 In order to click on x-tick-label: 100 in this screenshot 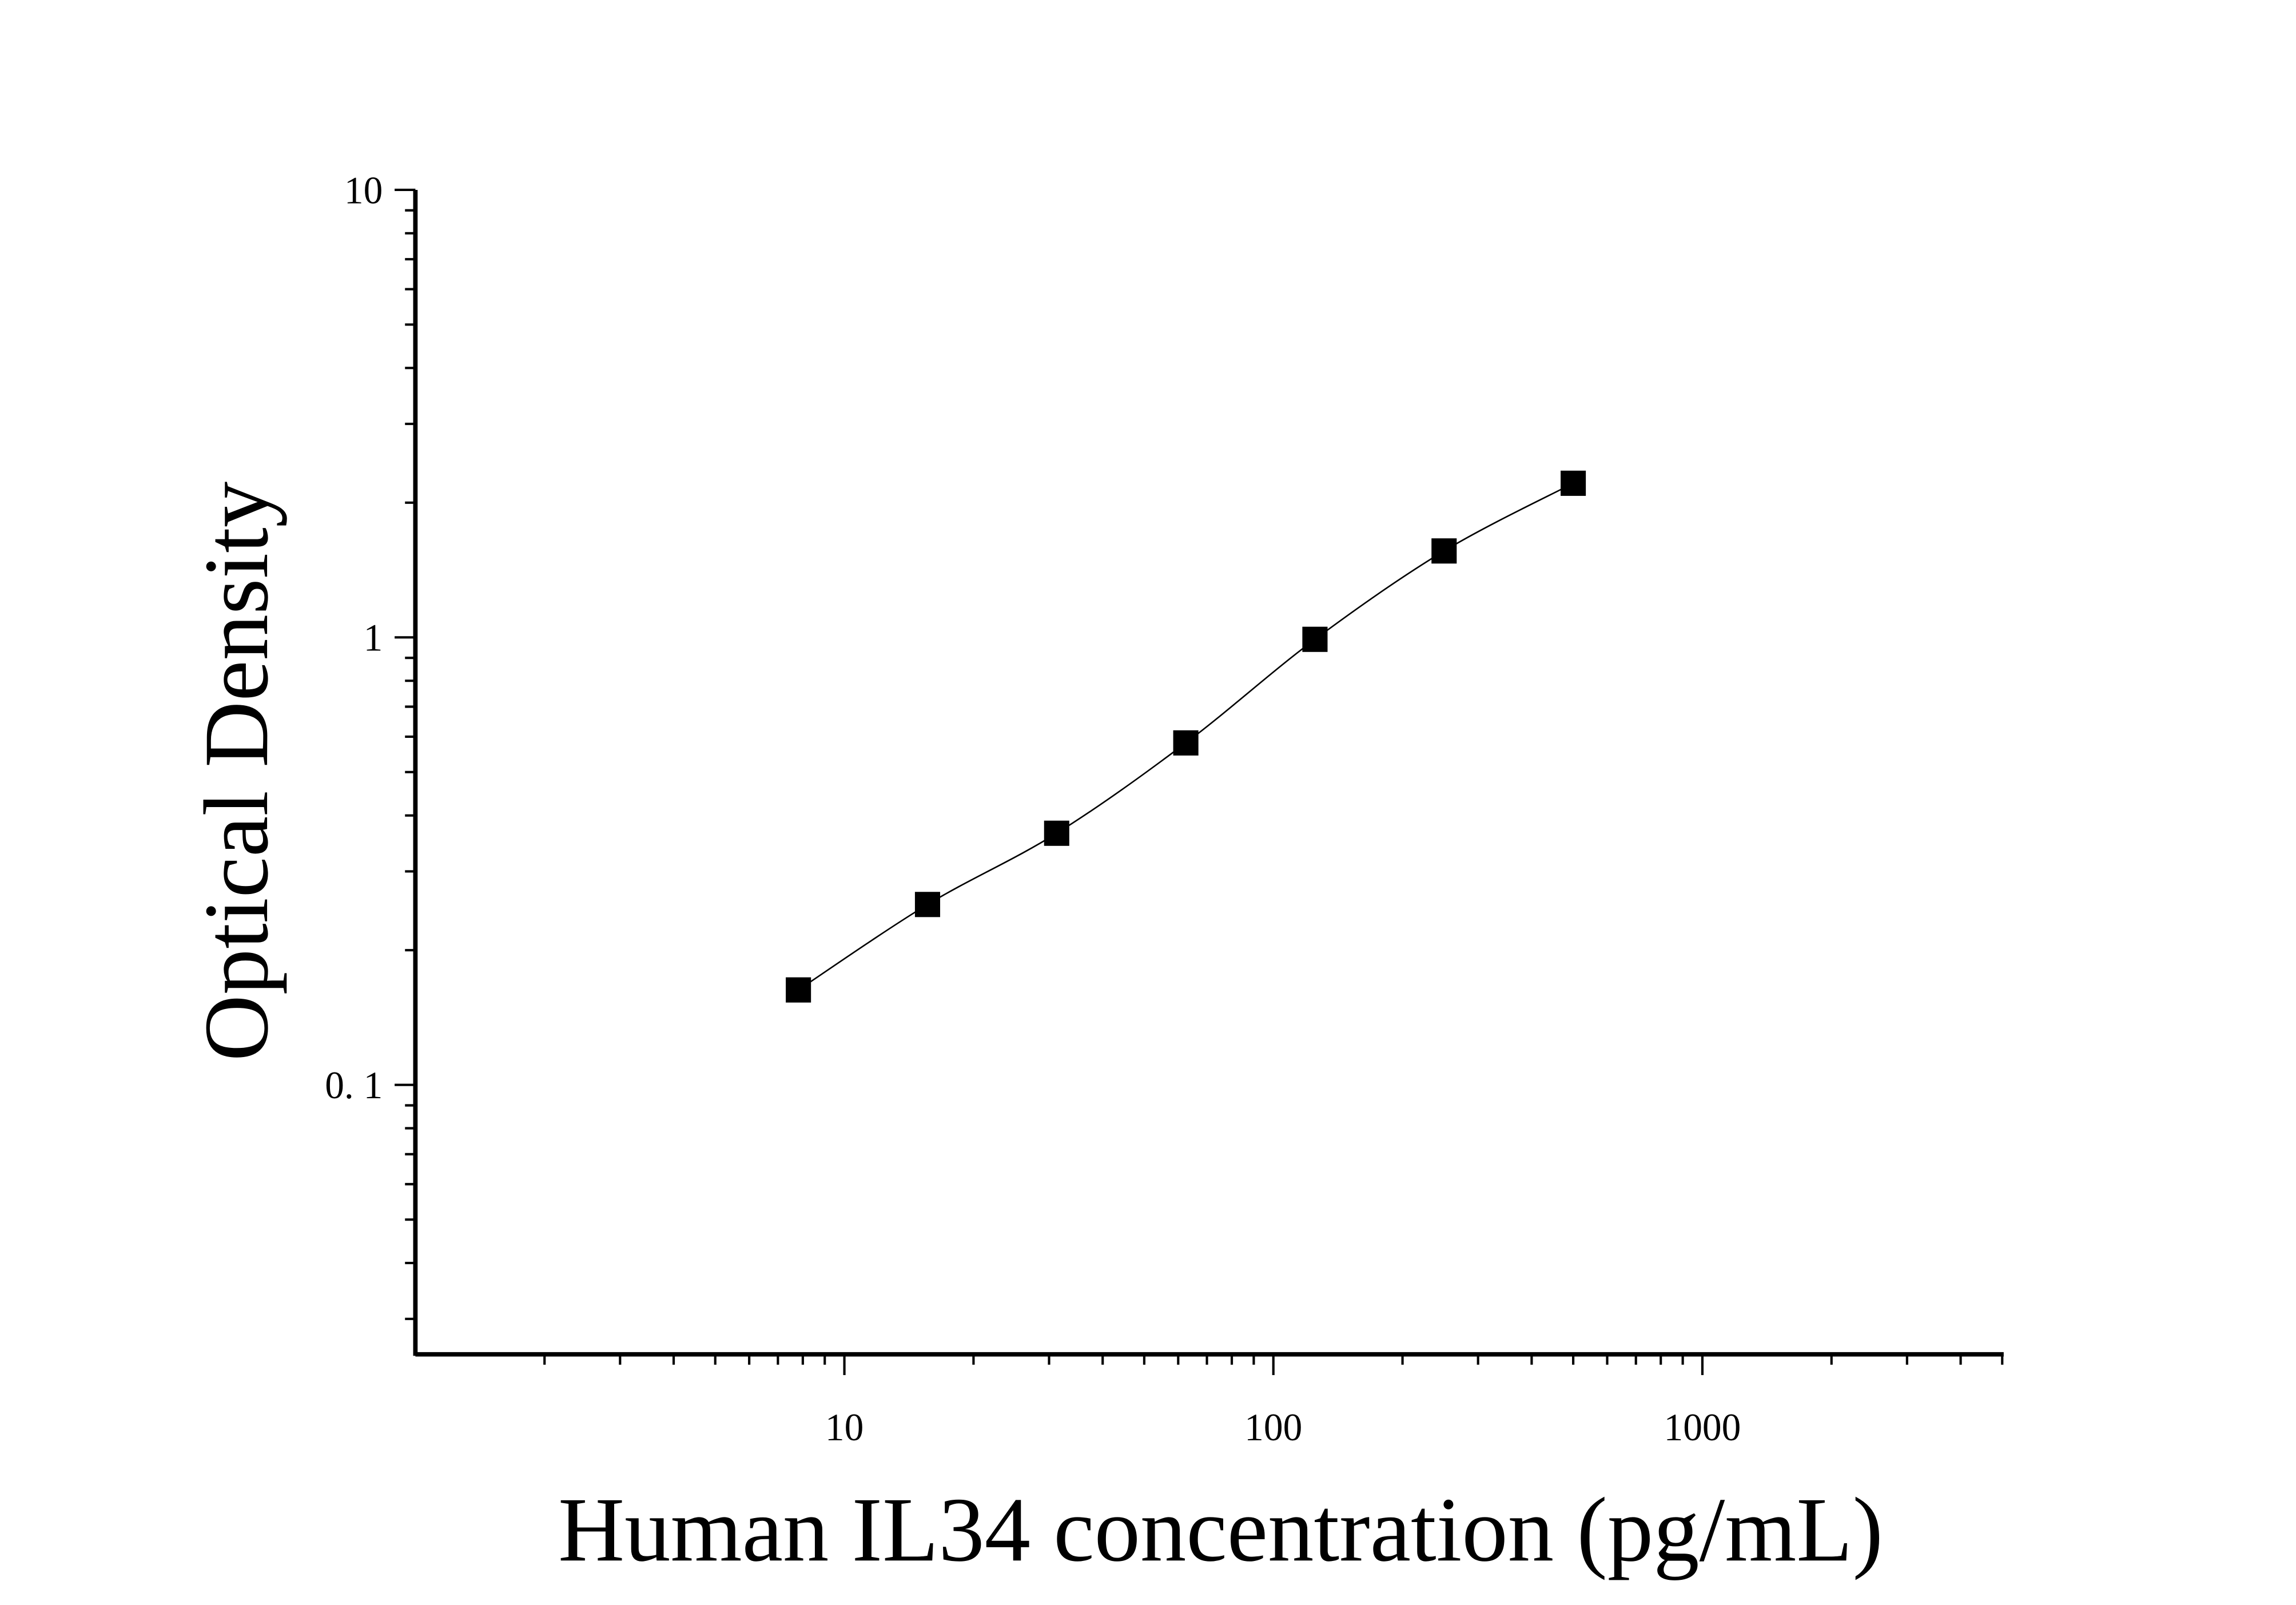, I will do `click(1273, 1427)`.